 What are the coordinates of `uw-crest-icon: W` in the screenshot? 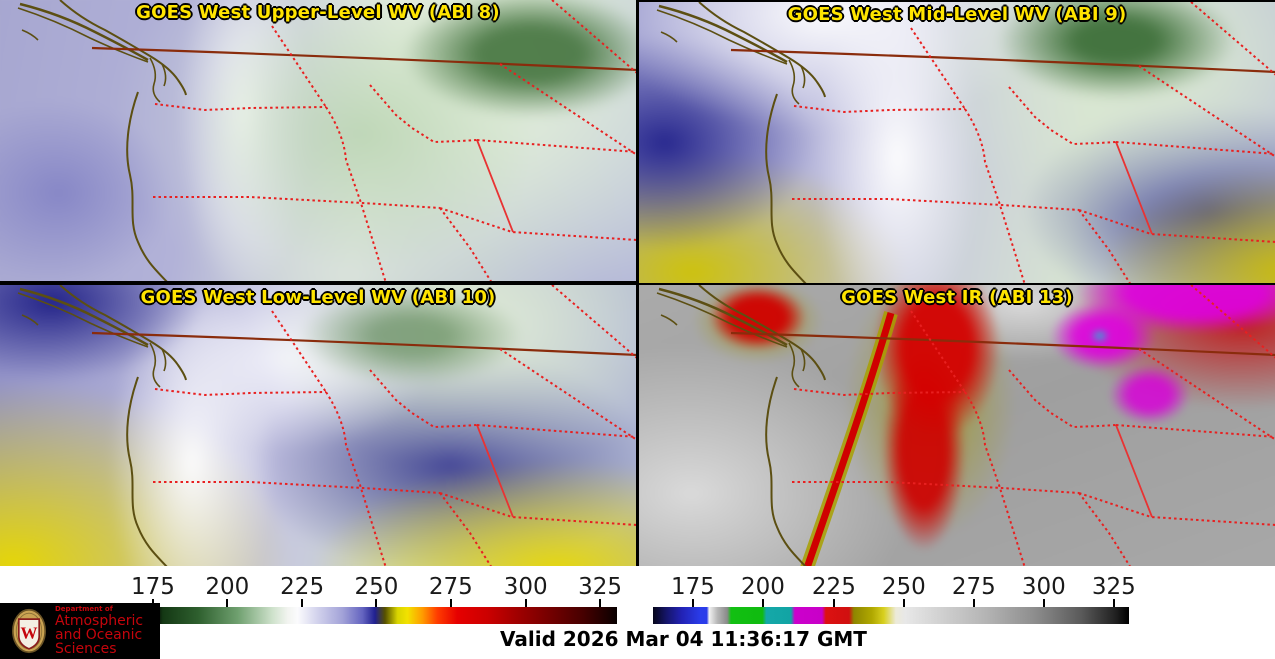 It's located at (29, 631).